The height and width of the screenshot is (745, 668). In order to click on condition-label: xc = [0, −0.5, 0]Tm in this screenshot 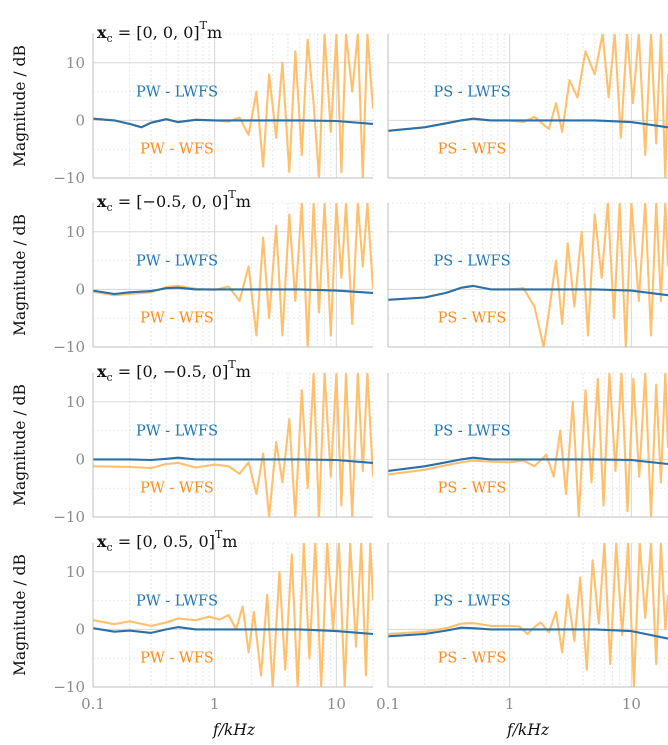, I will do `click(174, 371)`.